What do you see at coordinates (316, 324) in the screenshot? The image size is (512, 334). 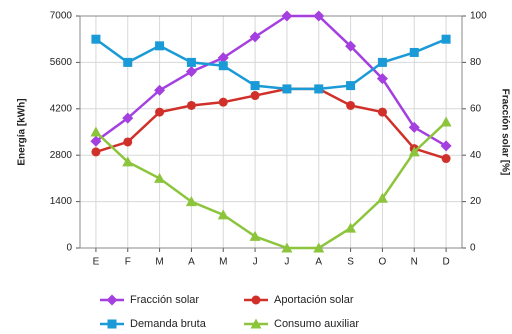 I see `legend-text: Consumo auxiliar` at bounding box center [316, 324].